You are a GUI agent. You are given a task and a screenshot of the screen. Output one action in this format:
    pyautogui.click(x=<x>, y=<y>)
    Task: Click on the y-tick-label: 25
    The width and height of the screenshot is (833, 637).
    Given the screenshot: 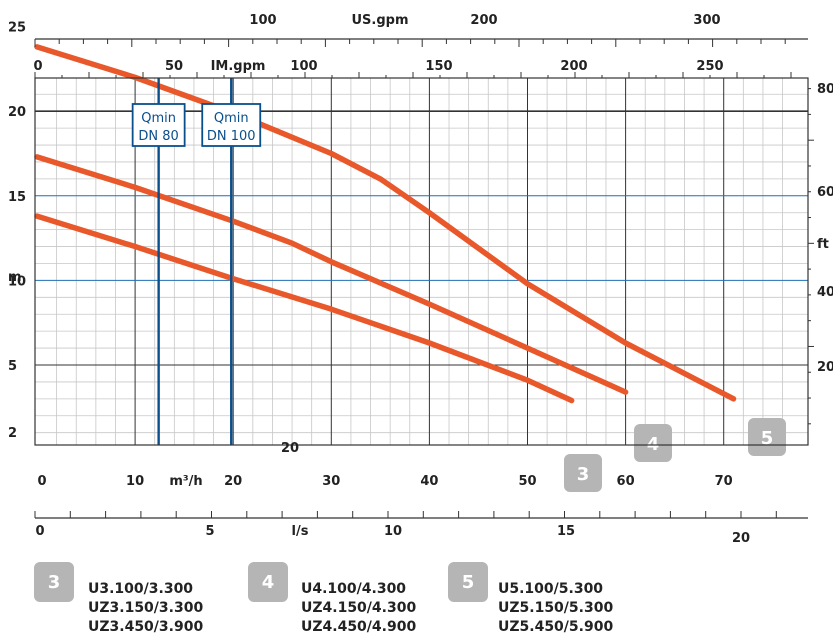 What is the action you would take?
    pyautogui.click(x=17, y=28)
    